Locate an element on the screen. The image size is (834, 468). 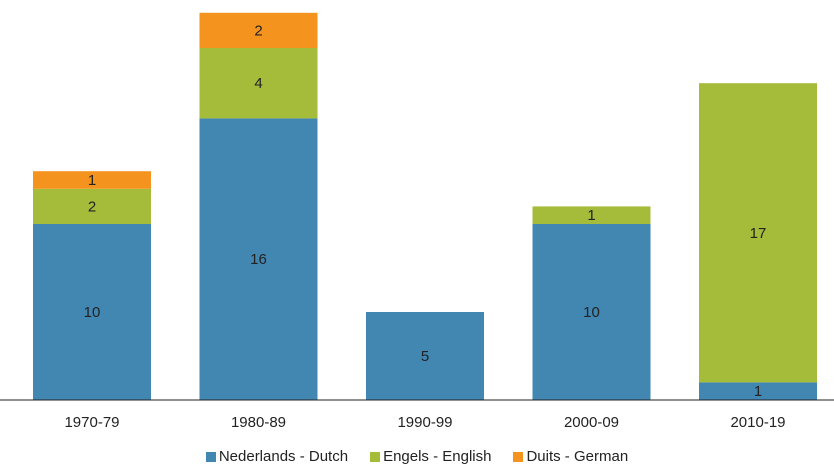
legend-item-0: Nederlands - Dutch is located at coordinates (277, 456).